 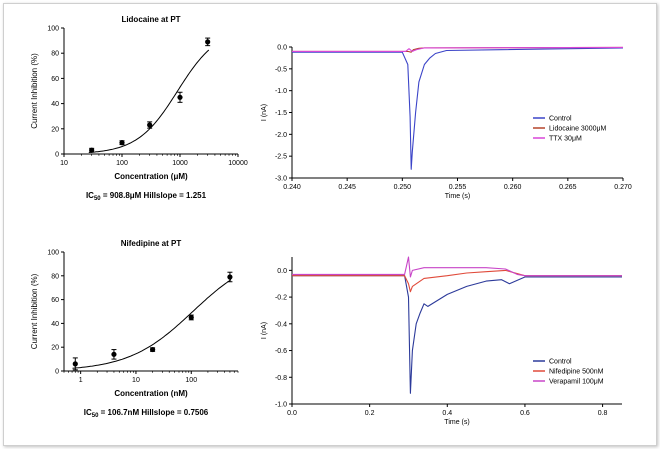 What do you see at coordinates (281, 298) in the screenshot?
I see `y-tick-label: -0.2` at bounding box center [281, 298].